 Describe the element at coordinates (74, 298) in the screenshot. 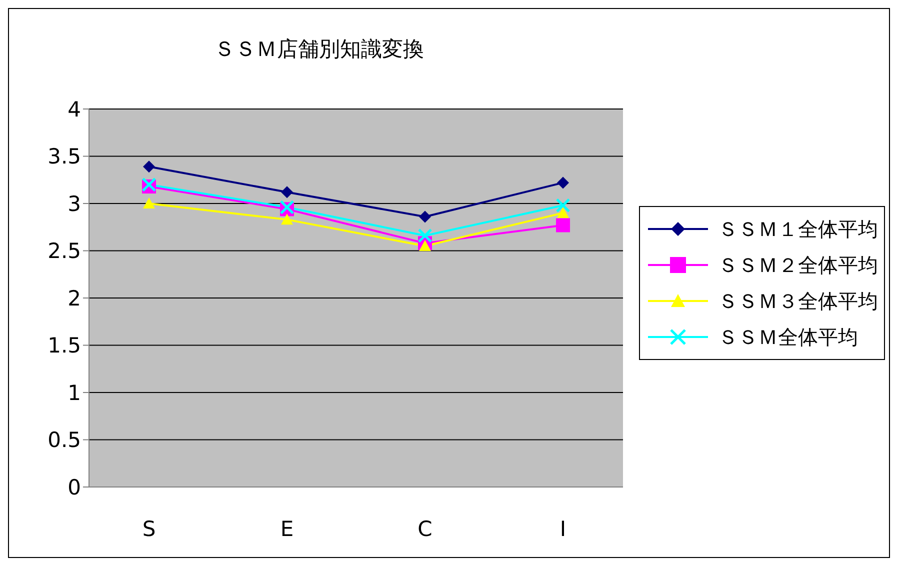

I see `y-tick-label: 2` at that location.